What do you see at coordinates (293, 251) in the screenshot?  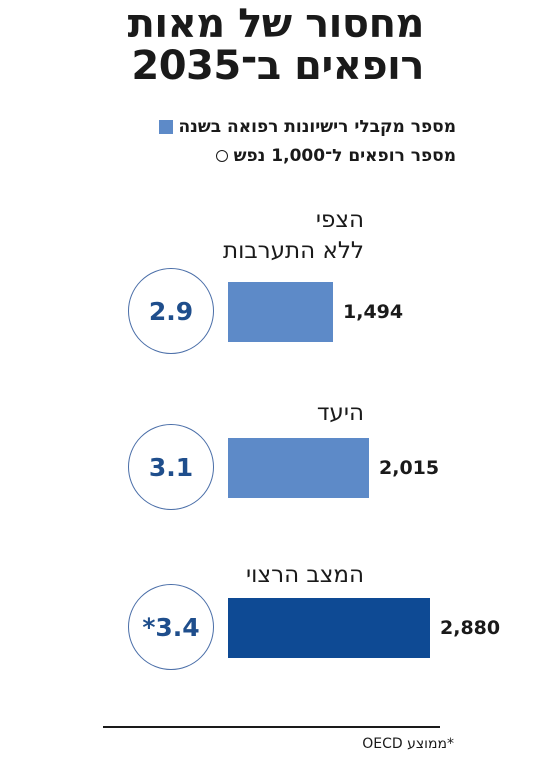 I see `category-label-projection-line-2: ללא התערבות` at bounding box center [293, 251].